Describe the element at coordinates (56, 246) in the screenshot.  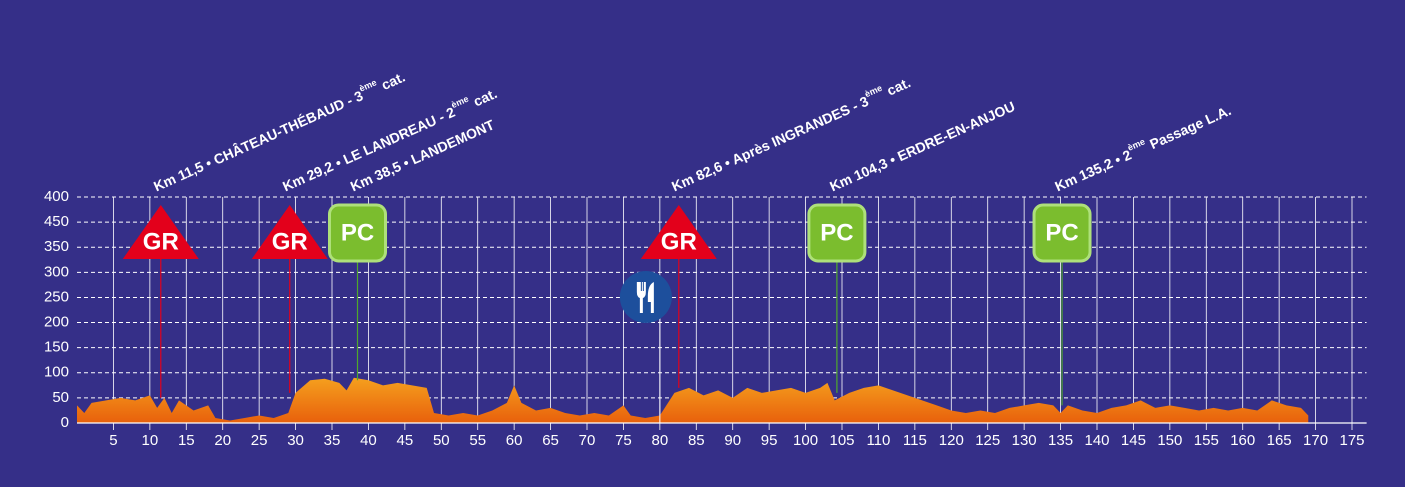
I see `y-tick-label: 350` at that location.